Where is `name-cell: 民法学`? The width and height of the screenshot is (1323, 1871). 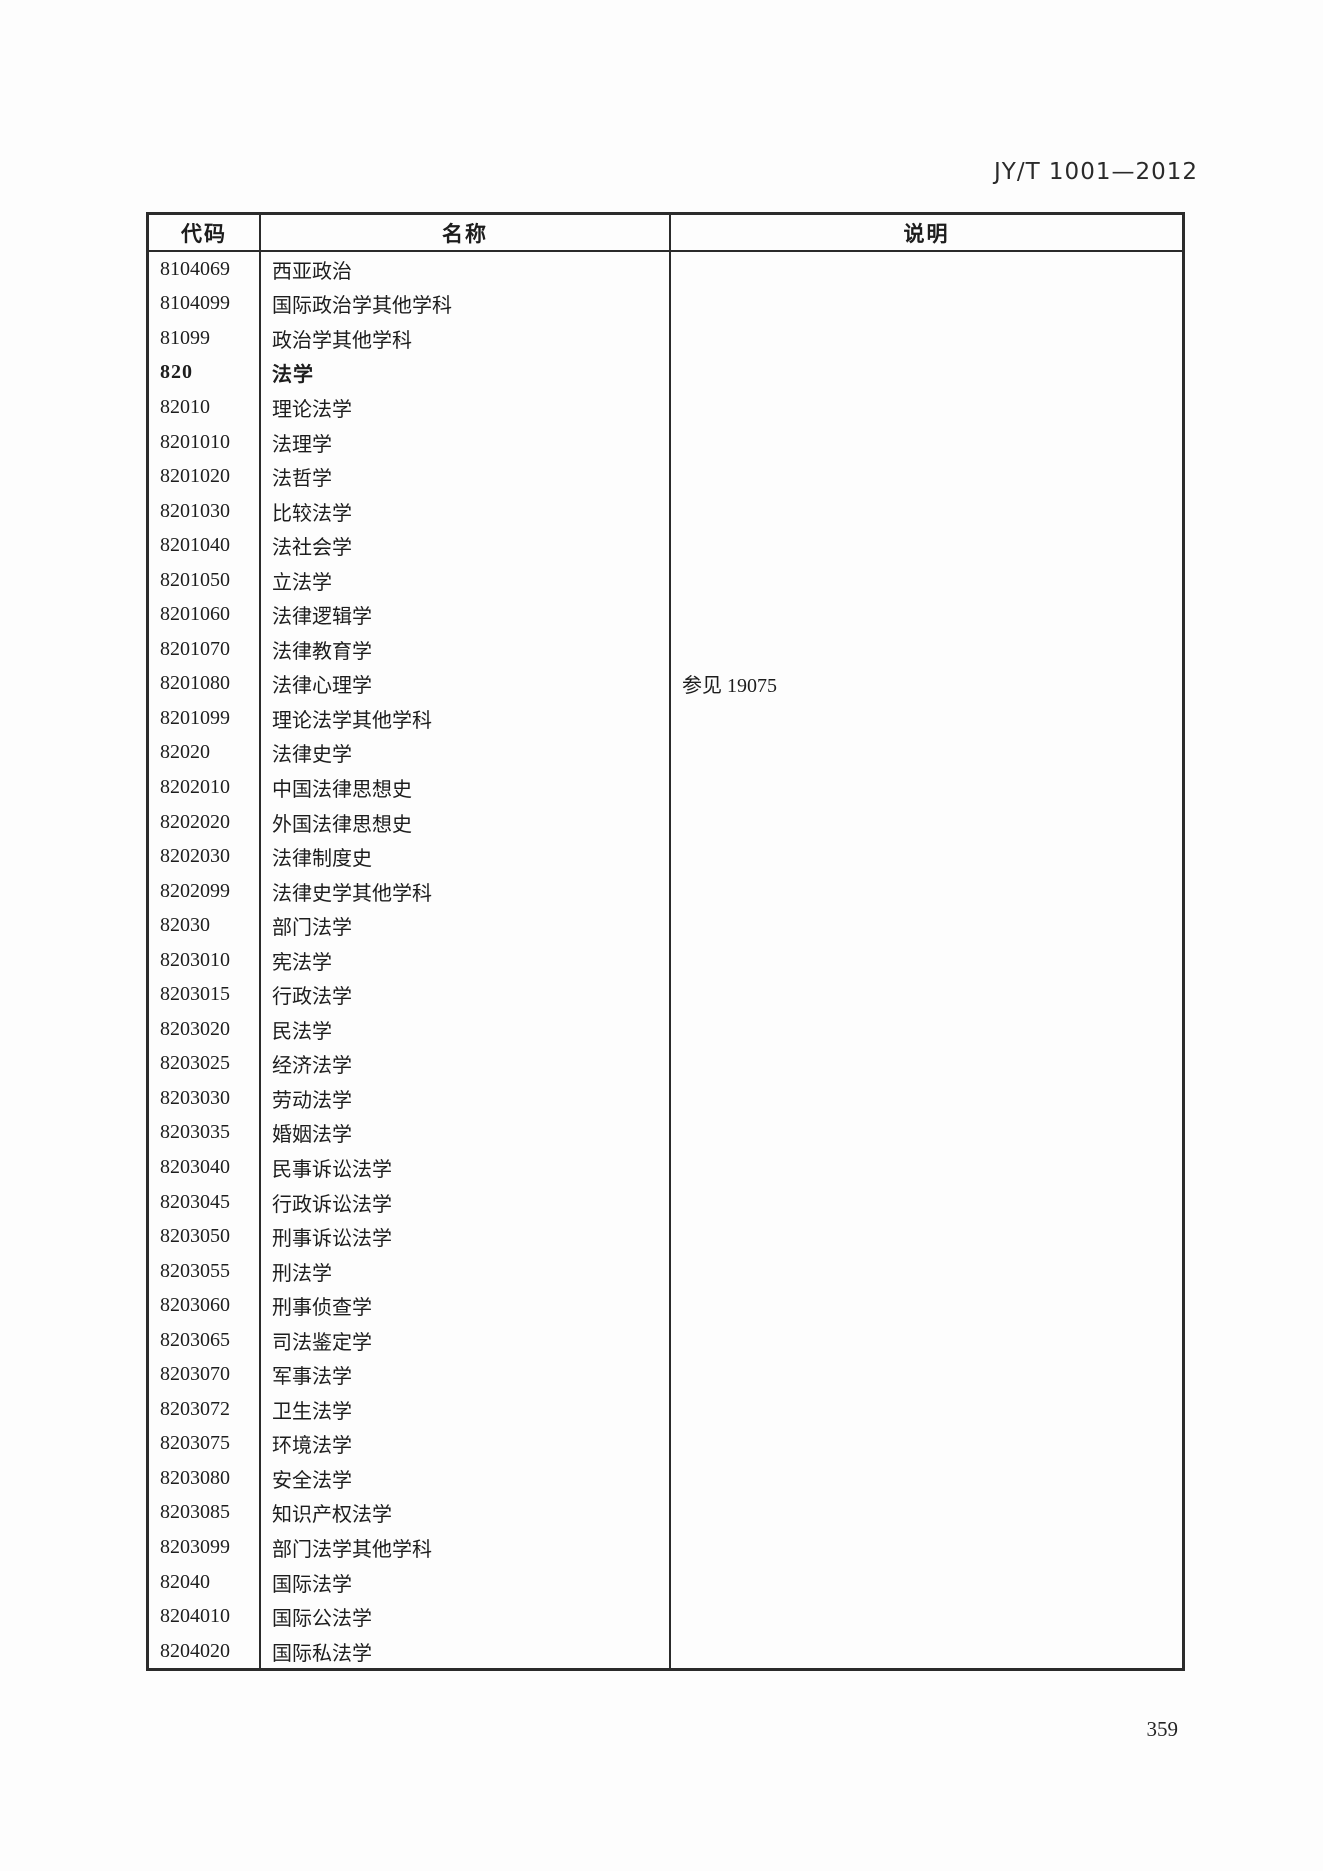
name-cell: 民法学 is located at coordinates (466, 1029).